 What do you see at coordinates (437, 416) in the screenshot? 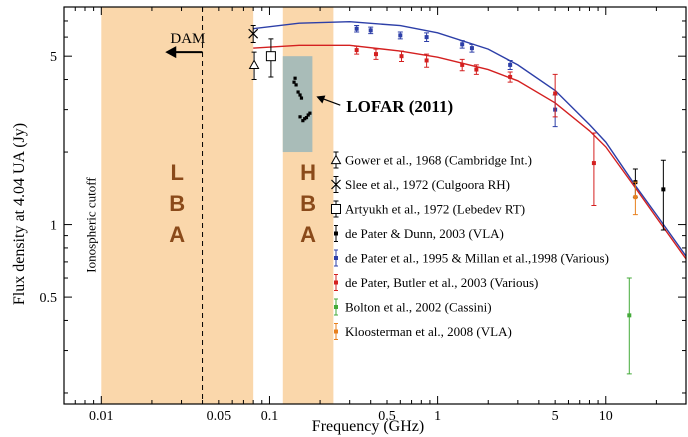
I see `x-tick-label: 1` at bounding box center [437, 416].